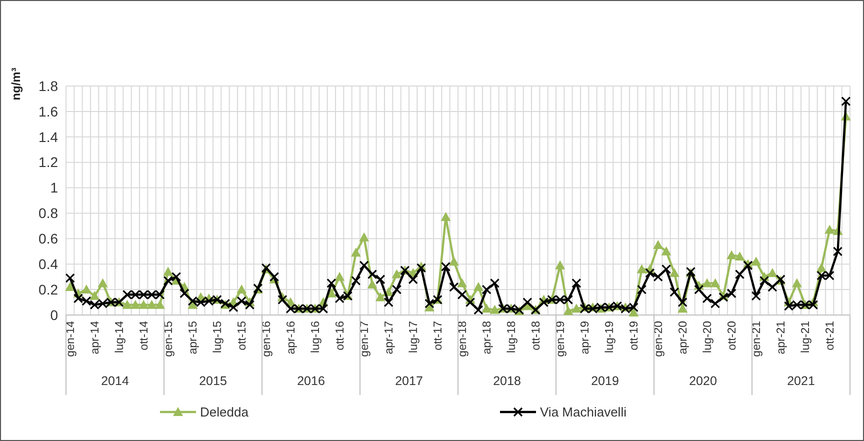 Image resolution: width=864 pixels, height=441 pixels. I want to click on x-tick-label: apr-20, so click(684, 337).